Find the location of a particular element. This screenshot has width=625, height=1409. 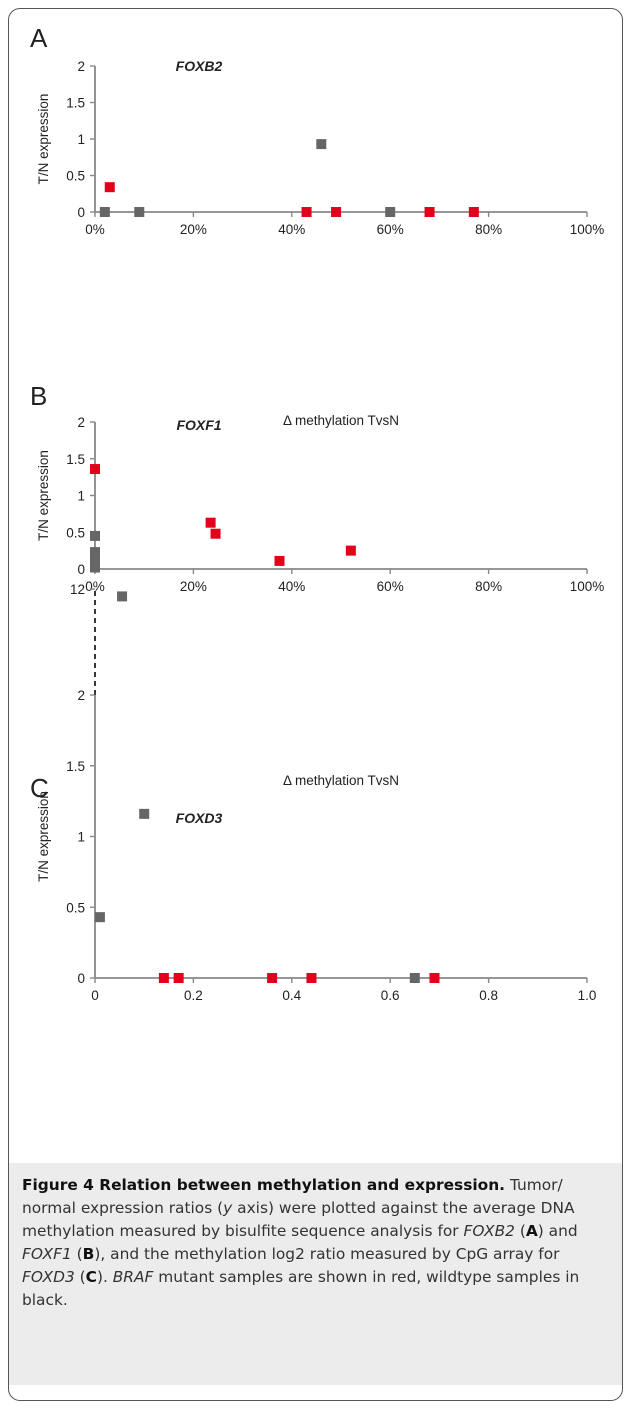

chart-title: FOXD3 is located at coordinates (199, 818).